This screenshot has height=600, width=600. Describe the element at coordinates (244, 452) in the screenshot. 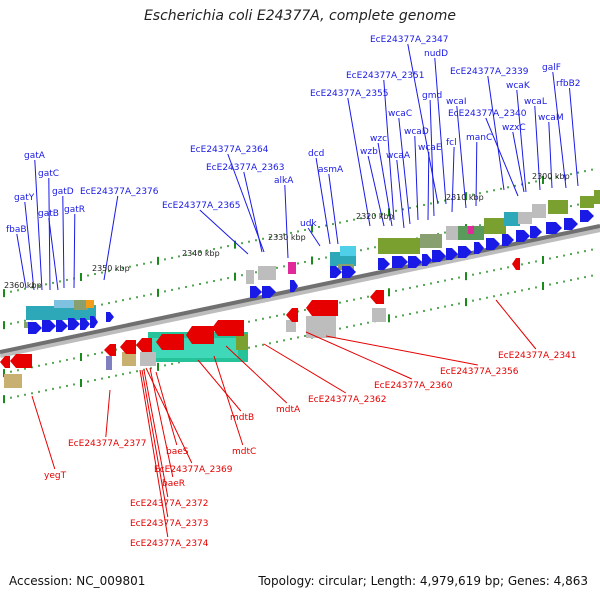

I see `reverse-gene-label: mdtC` at that location.